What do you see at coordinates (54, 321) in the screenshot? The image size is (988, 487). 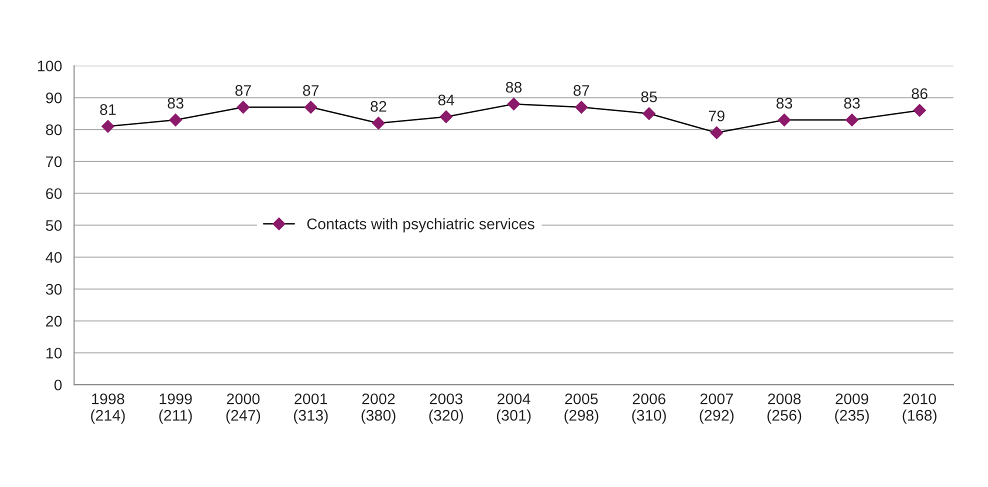 I see `y-tick-label: 20` at bounding box center [54, 321].